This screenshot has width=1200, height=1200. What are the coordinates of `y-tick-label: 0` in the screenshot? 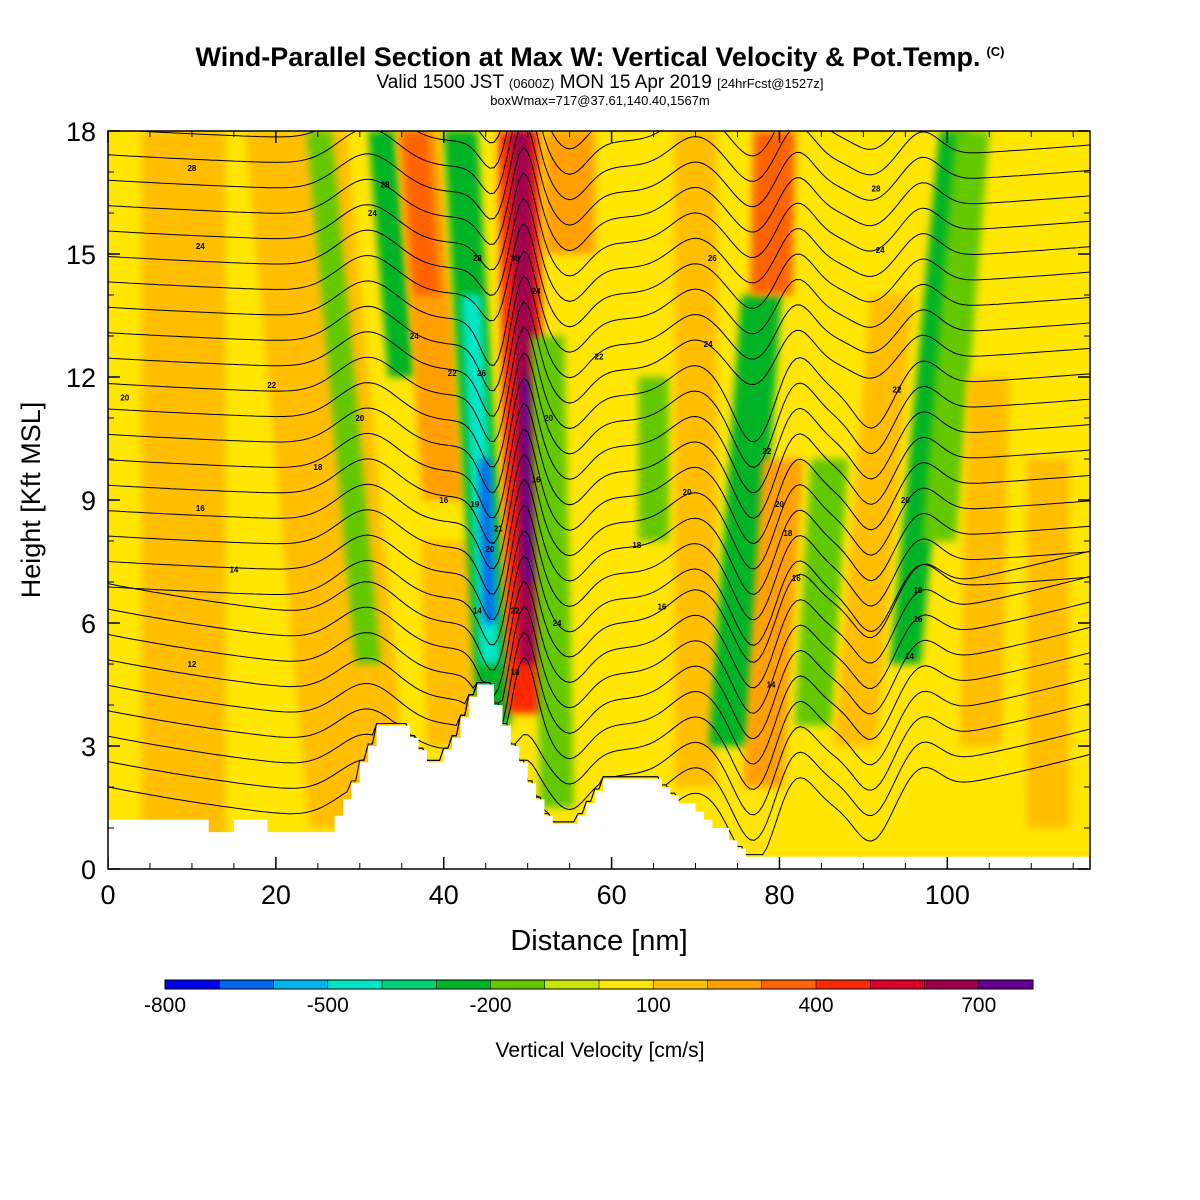 It's located at (88, 870).